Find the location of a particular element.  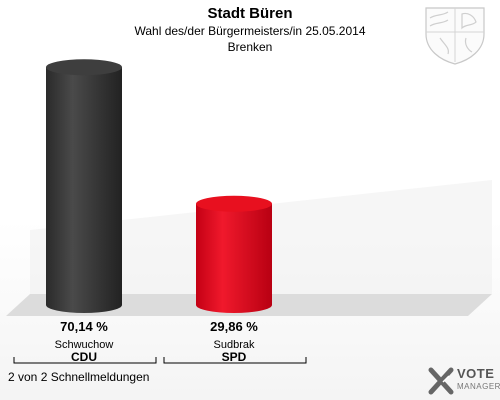

coat-of-arms-icon is located at coordinates (455, 36).